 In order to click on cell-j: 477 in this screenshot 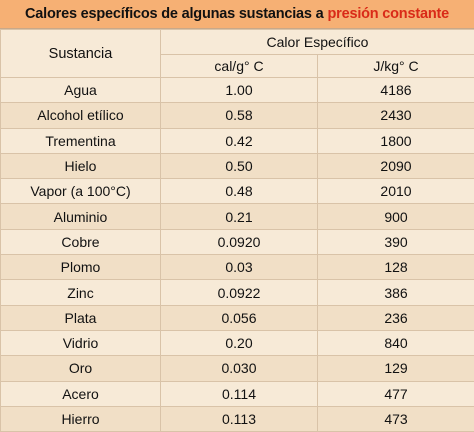, I will do `click(396, 393)`.